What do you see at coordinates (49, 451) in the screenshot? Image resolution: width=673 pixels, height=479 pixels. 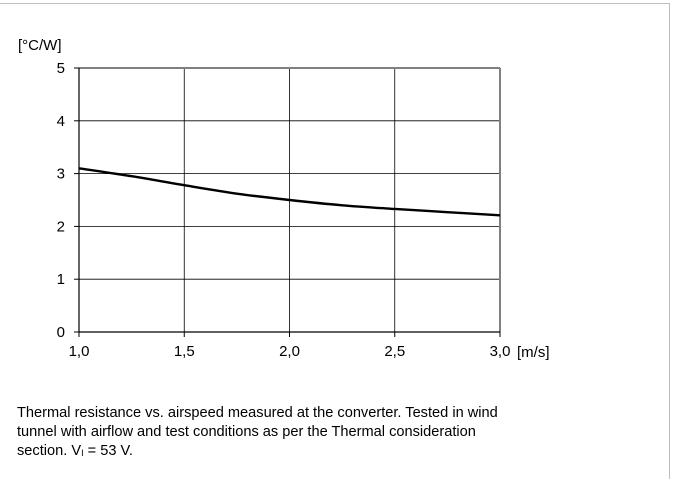 I see `caption-line-3-prefix: section. V` at bounding box center [49, 451].